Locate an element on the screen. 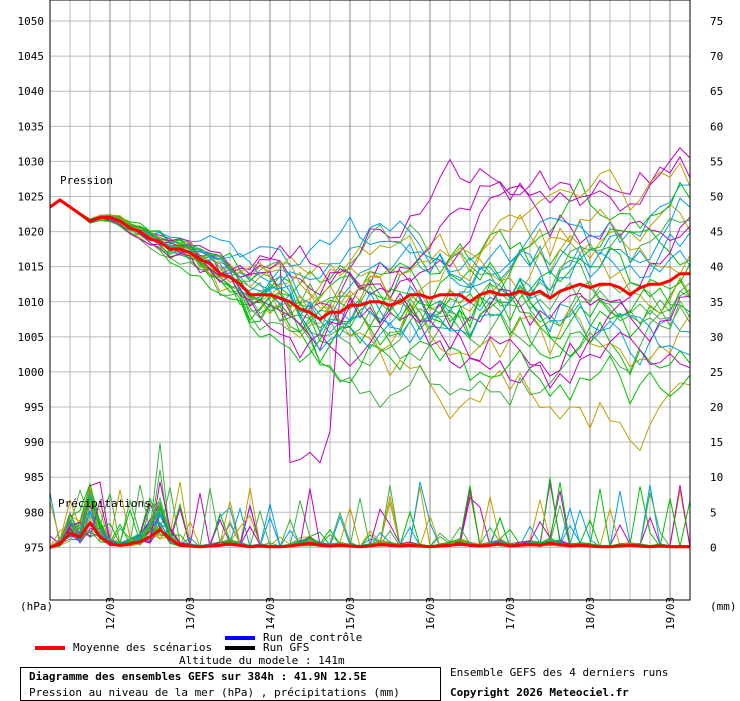 The height and width of the screenshot is (701, 740). right-tick-label: 45 is located at coordinates (716, 232).